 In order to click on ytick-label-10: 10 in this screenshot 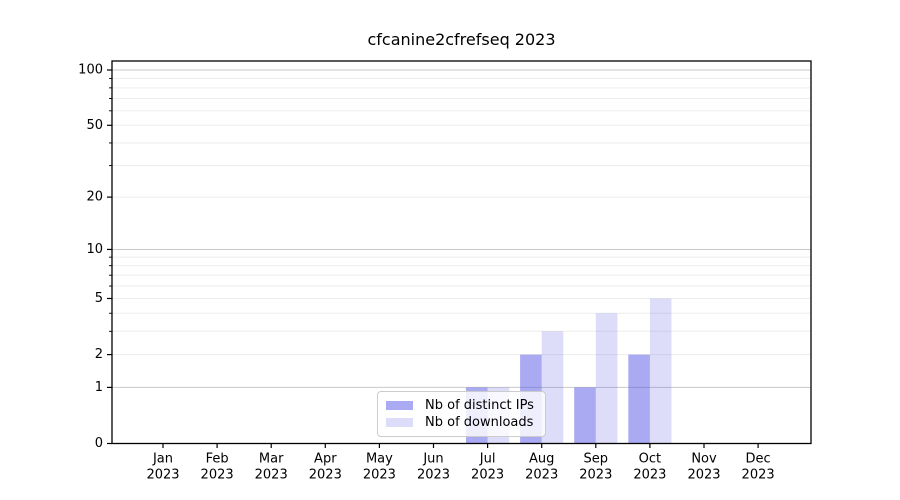, I will do `click(94, 249)`.